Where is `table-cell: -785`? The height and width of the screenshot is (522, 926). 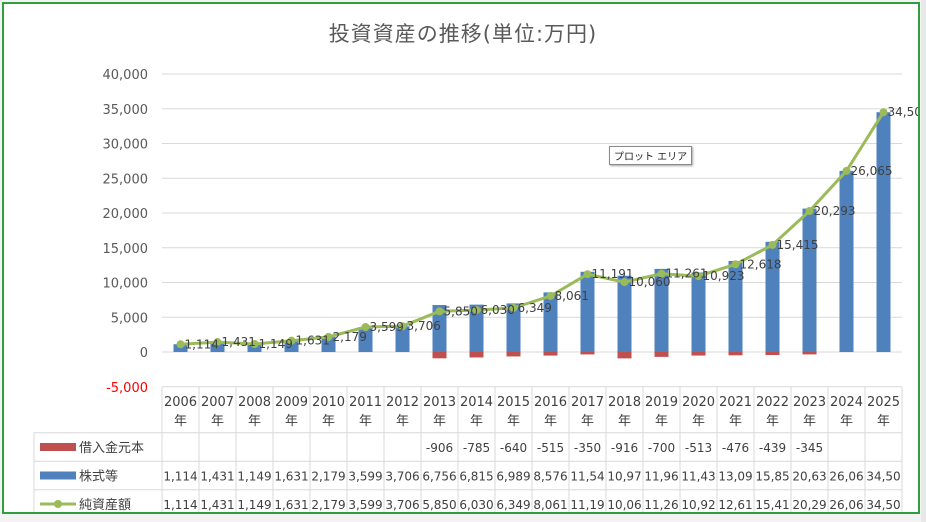
table-cell: -785 is located at coordinates (476, 448).